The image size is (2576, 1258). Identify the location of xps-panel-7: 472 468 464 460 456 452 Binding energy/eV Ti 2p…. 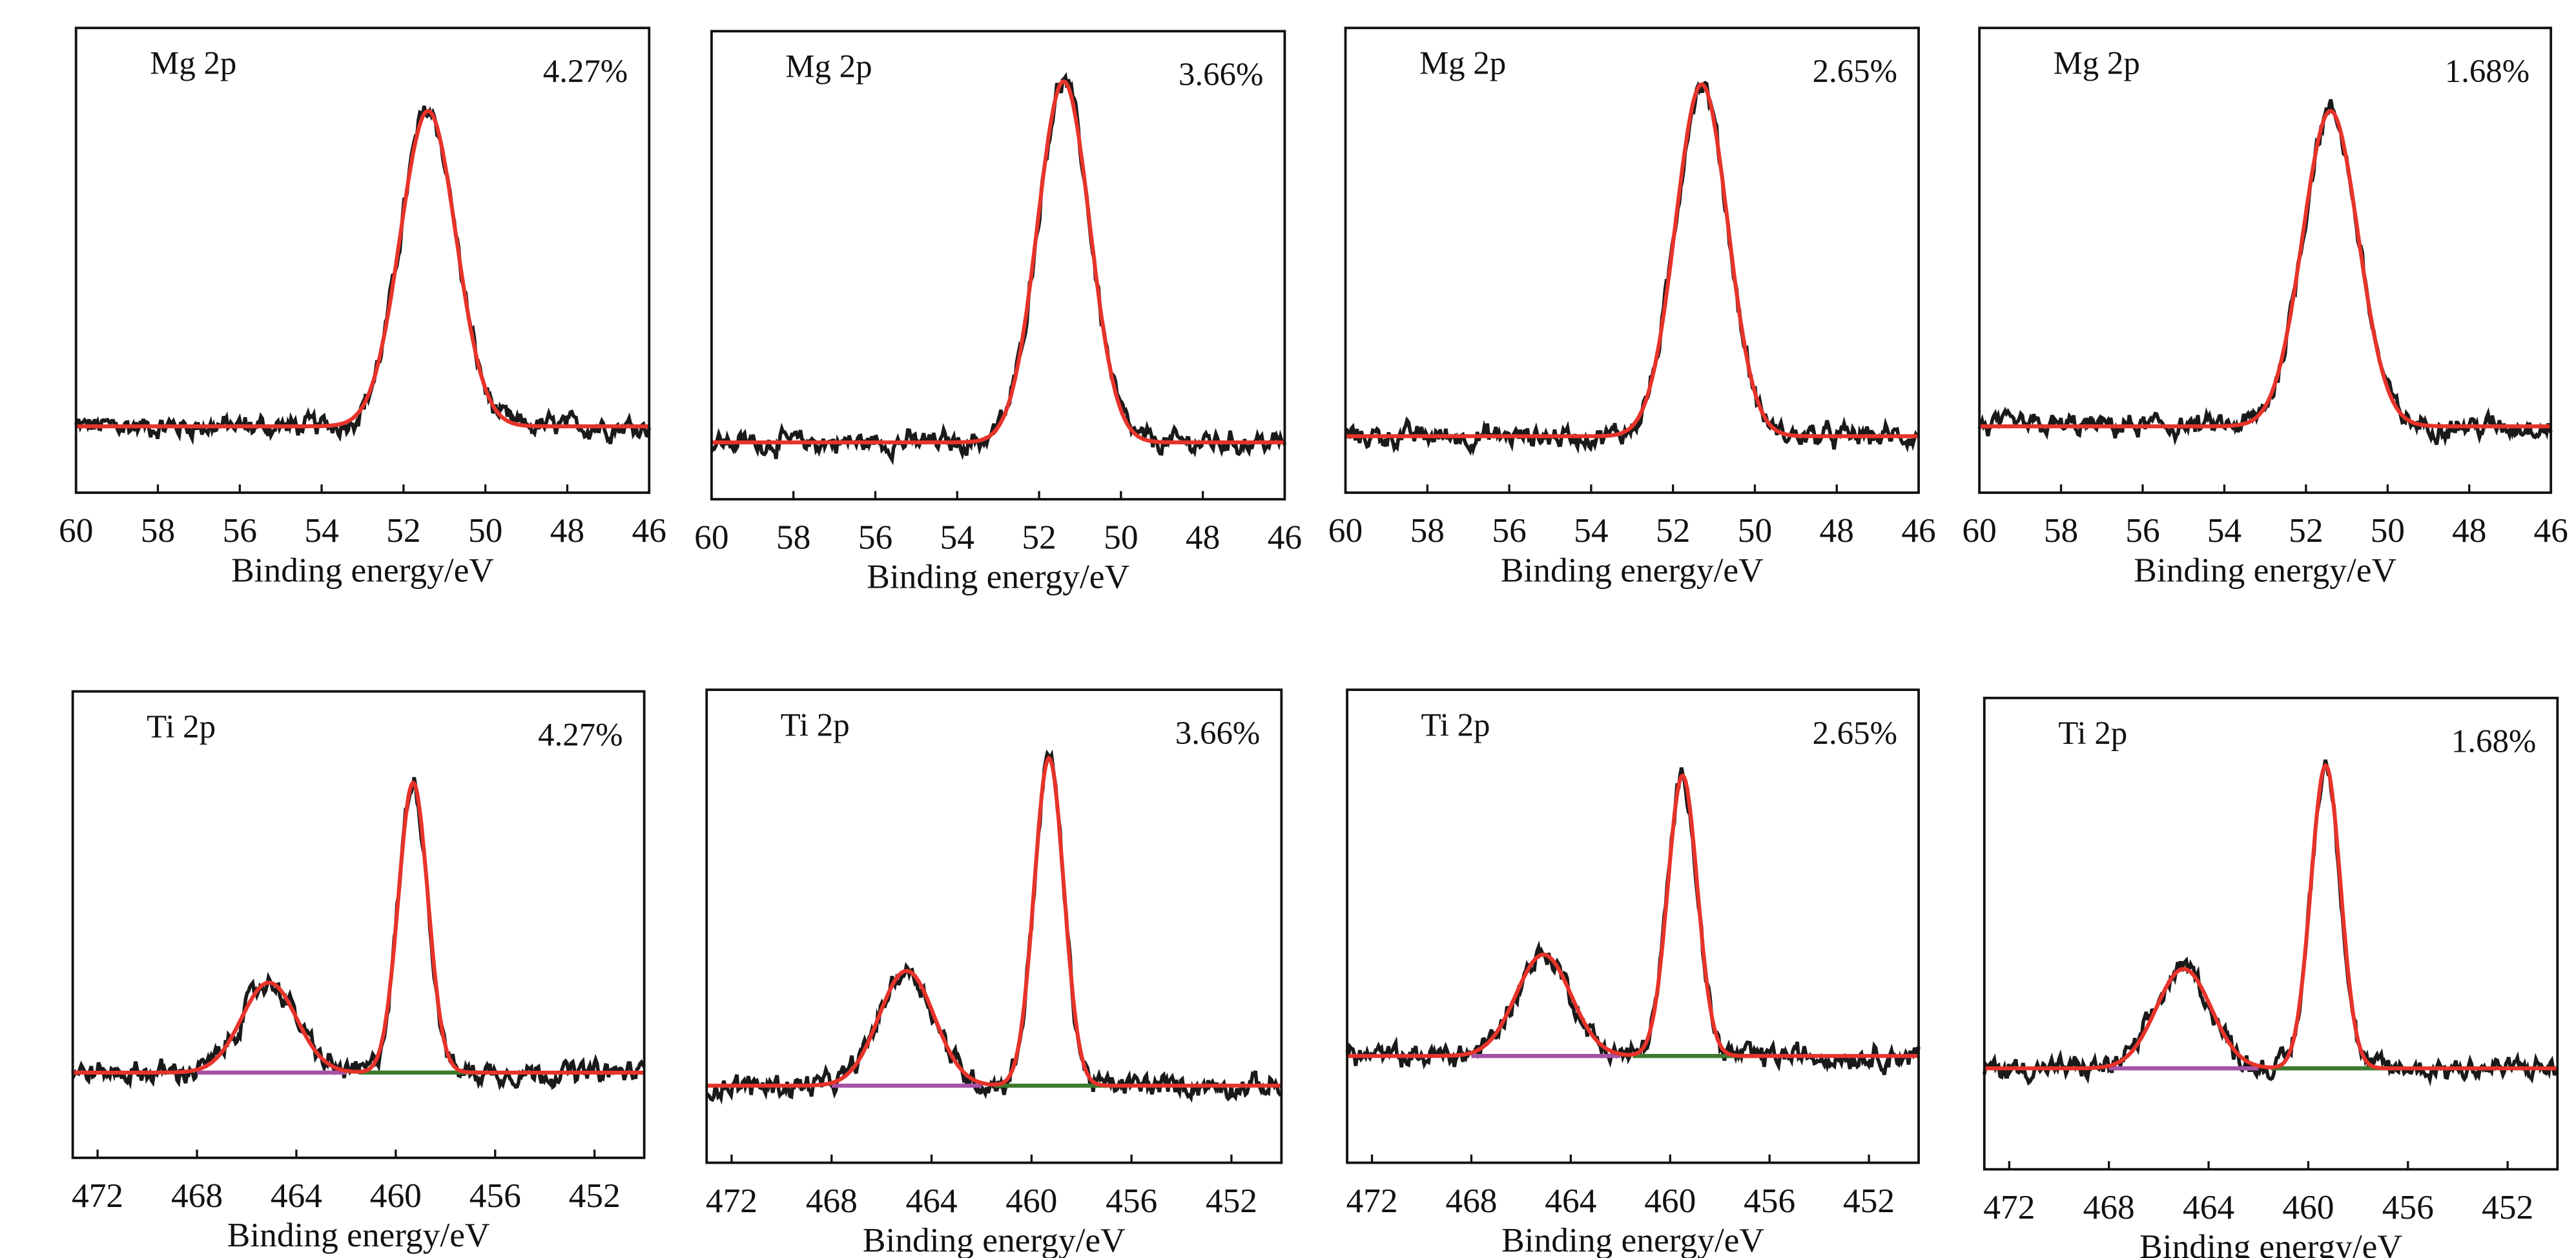
(1633, 973).